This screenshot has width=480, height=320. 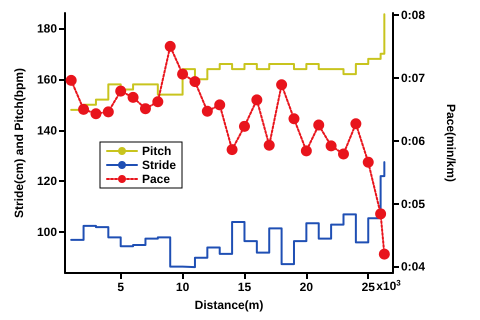 I want to click on x-tick-label: 25, so click(x=369, y=287).